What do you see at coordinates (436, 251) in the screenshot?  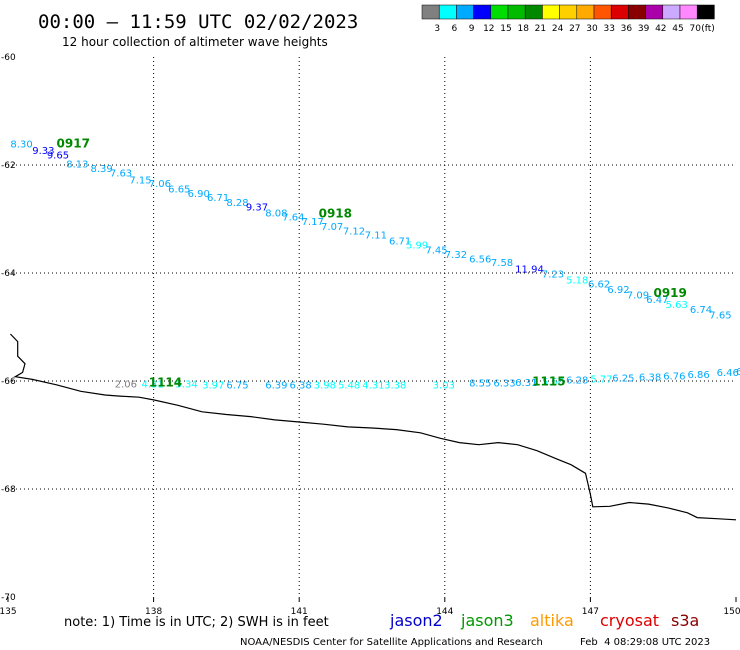 I see `swh-value-label: 7.45` at bounding box center [436, 251].